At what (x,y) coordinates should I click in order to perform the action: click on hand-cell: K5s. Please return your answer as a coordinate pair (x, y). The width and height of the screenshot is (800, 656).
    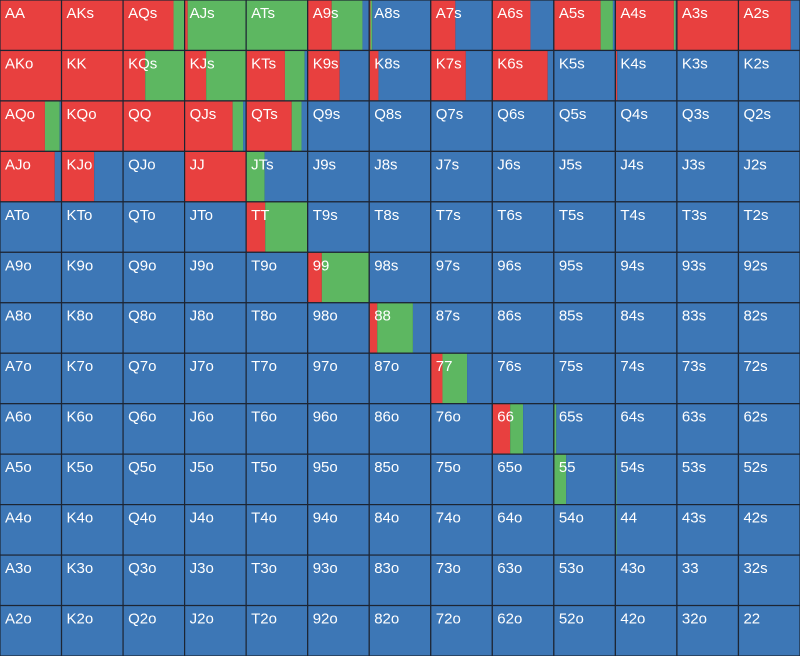
    Looking at the image, I should click on (584, 75).